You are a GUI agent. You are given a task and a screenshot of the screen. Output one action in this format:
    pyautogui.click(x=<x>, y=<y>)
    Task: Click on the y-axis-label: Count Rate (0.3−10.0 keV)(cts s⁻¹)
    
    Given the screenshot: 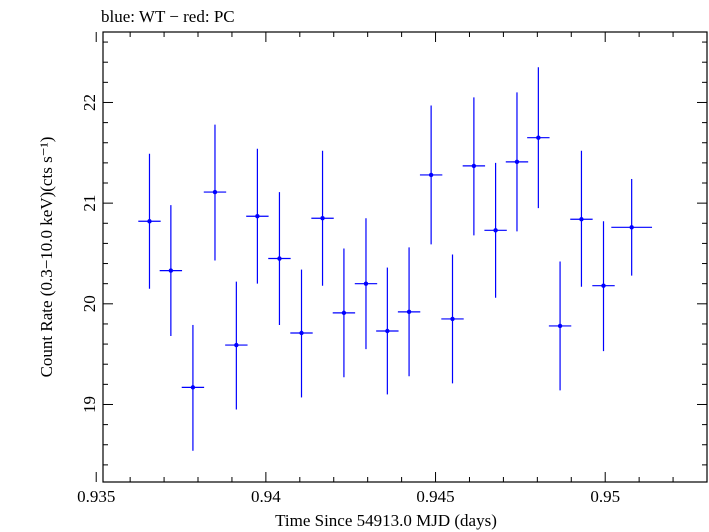 What is the action you would take?
    pyautogui.click(x=46, y=257)
    